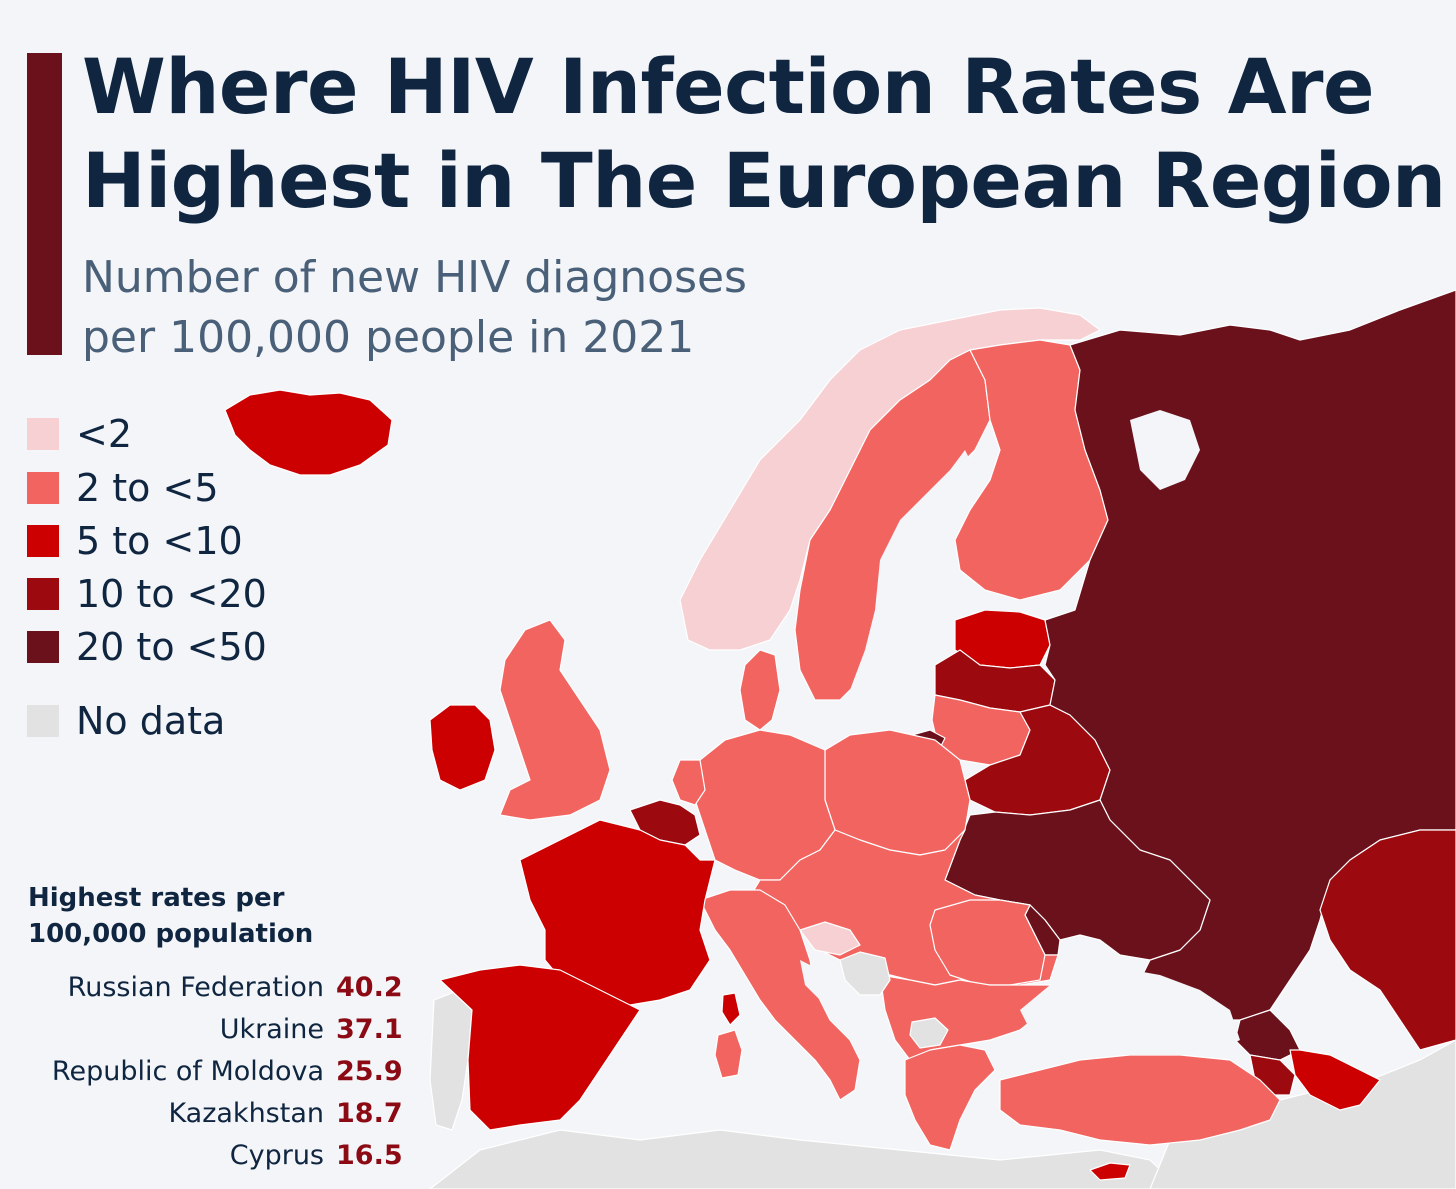 The image size is (1456, 1189). What do you see at coordinates (246, 1113) in the screenshot?
I see `ranking-country: Kazakhstan` at bounding box center [246, 1113].